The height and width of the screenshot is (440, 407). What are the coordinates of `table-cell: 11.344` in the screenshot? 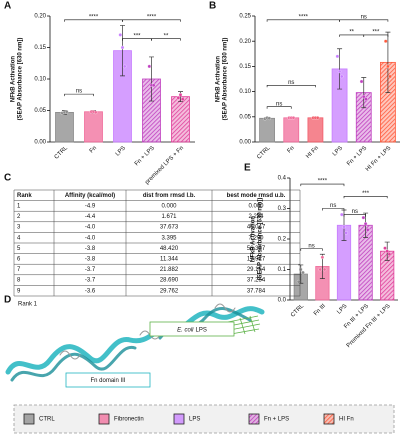 It's located at (169, 259).